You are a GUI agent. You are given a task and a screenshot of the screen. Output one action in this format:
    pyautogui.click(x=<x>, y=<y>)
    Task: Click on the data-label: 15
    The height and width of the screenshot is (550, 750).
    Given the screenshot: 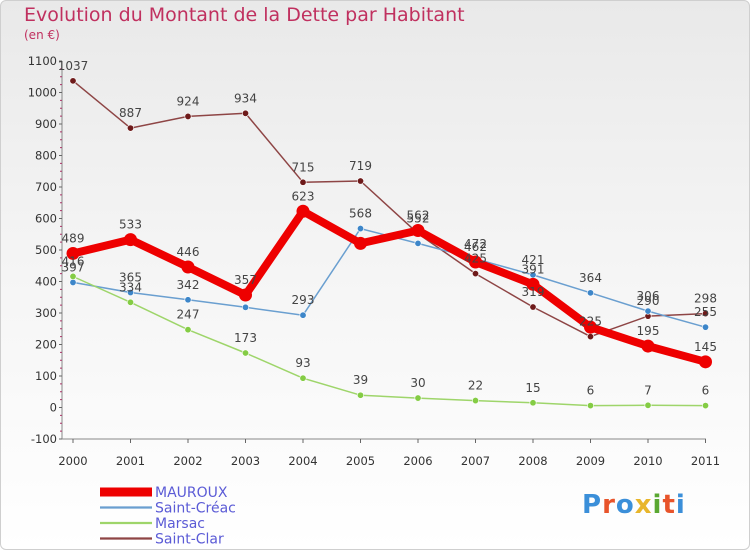 What is the action you would take?
    pyautogui.click(x=532, y=388)
    